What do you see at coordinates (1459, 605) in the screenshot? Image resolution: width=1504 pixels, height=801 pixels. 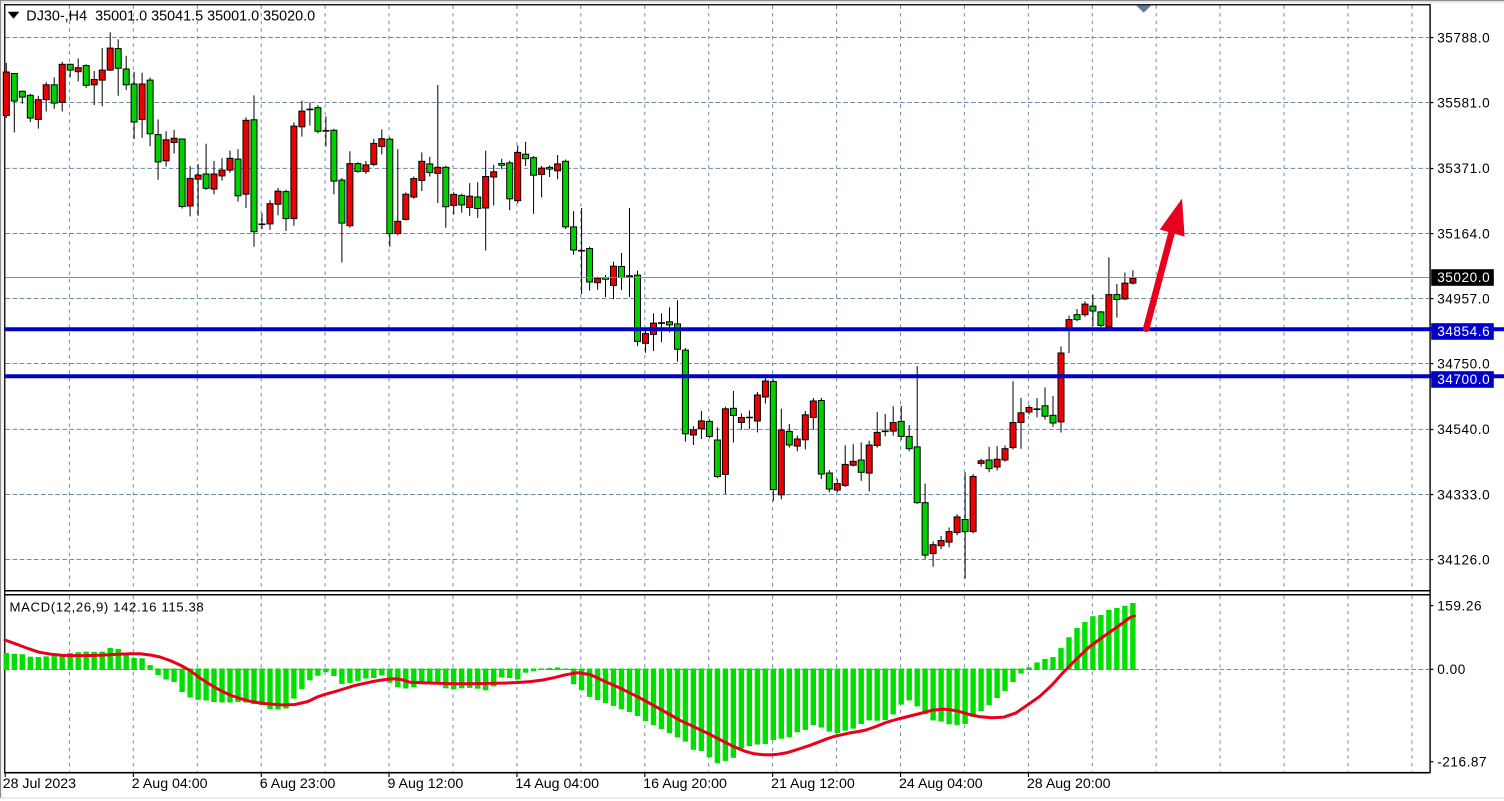 I see `svg-text: 159.26` at bounding box center [1459, 605].